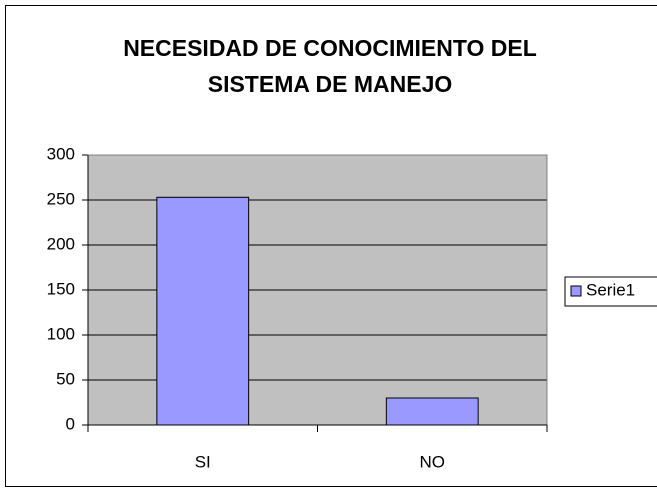  Describe the element at coordinates (61, 198) in the screenshot. I see `y-tick-label: 250` at that location.